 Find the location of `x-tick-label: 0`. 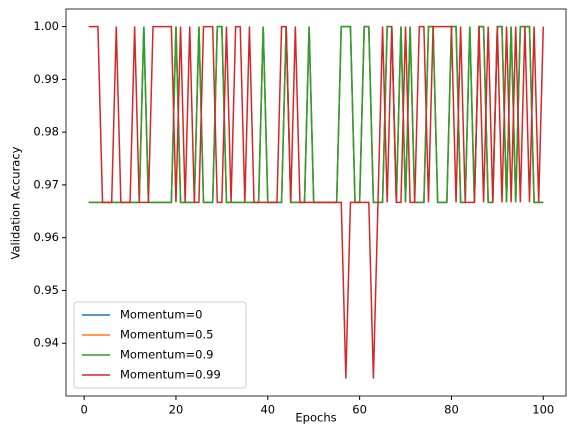

x-tick-label: 0 is located at coordinates (83, 410).